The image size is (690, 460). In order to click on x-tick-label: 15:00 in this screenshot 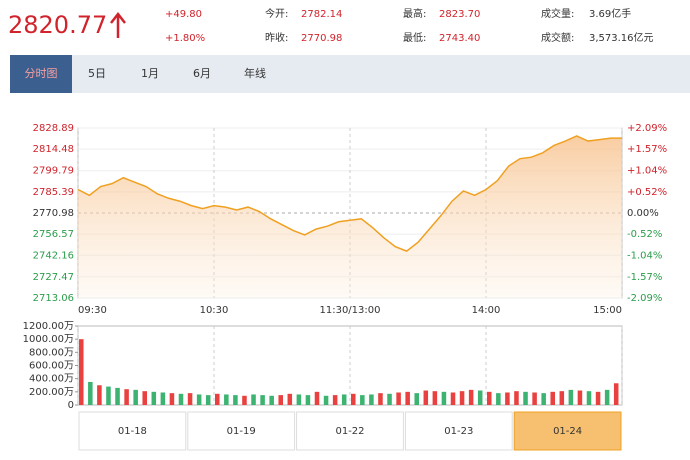, I will do `click(607, 310)`.